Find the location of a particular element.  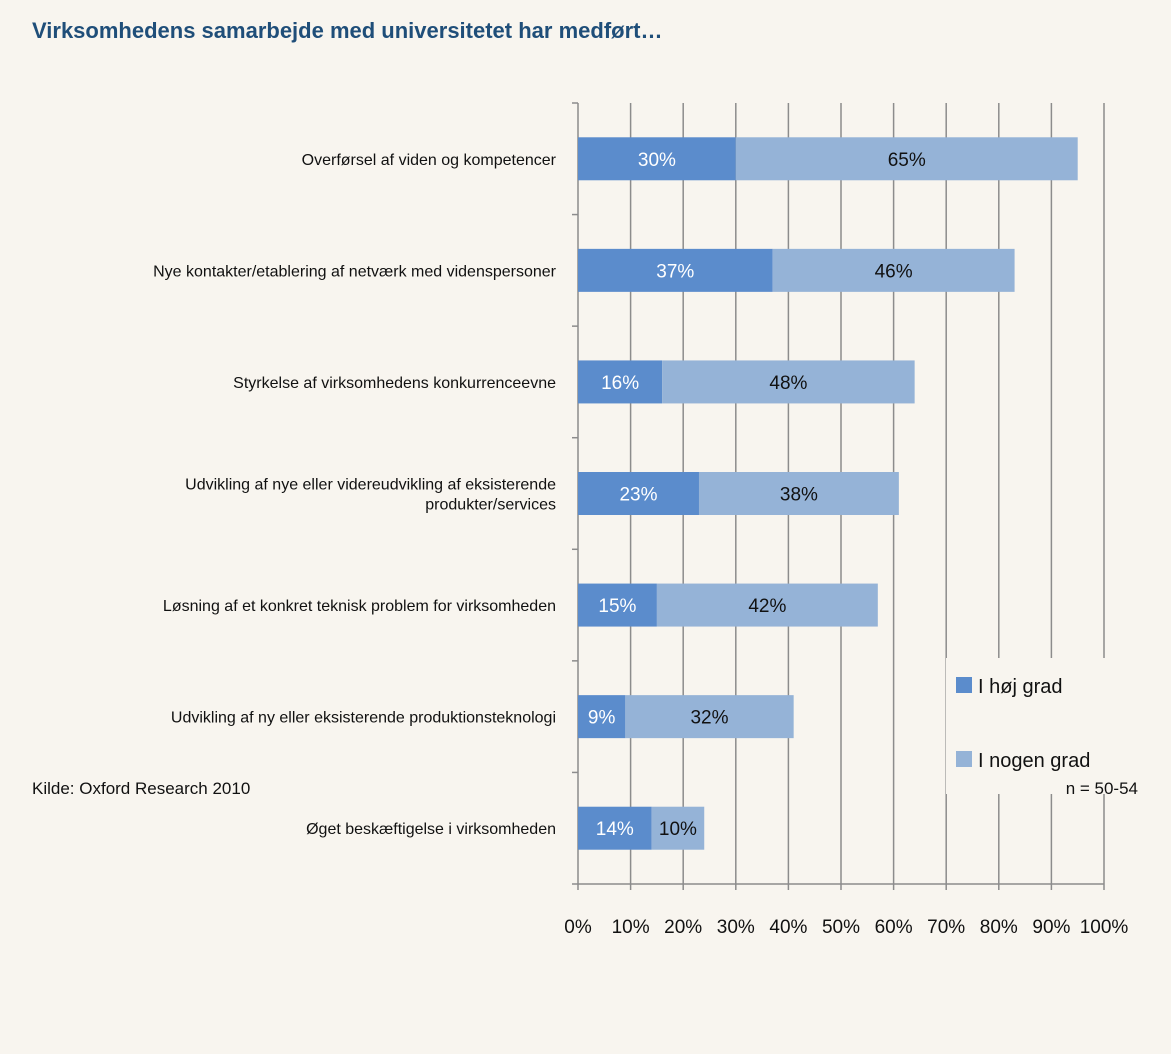

category-label-0: Overførsel af viden og kompetencer is located at coordinates (429, 160).